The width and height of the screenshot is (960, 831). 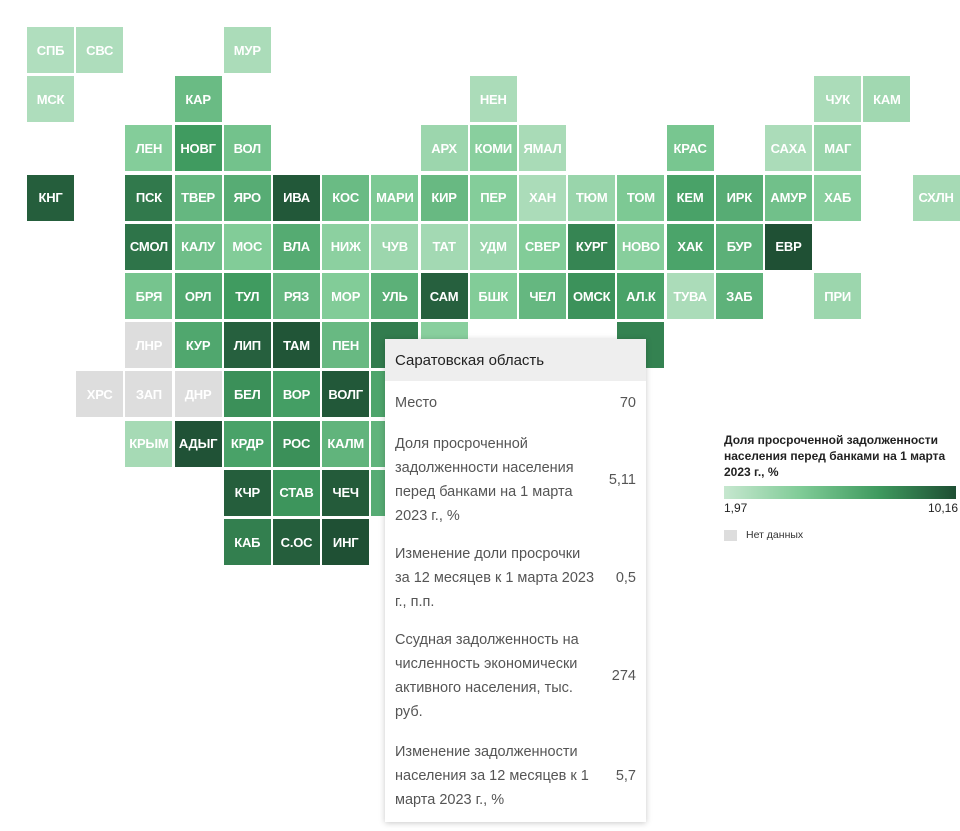 What do you see at coordinates (346, 296) in the screenshot?
I see `region-tile: МОР` at bounding box center [346, 296].